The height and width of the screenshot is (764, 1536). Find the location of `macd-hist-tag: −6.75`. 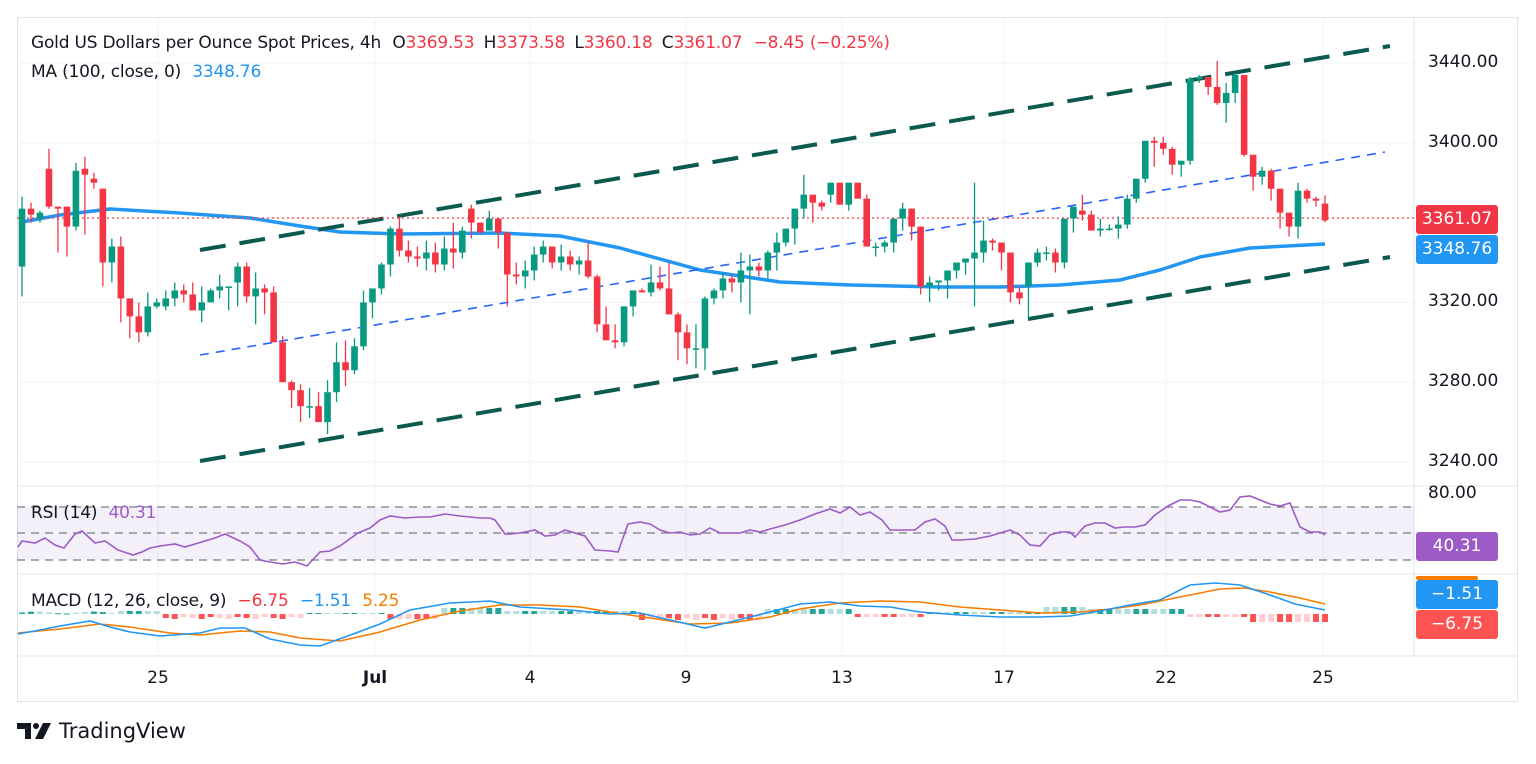

macd-hist-tag: −6.75 is located at coordinates (1457, 624).